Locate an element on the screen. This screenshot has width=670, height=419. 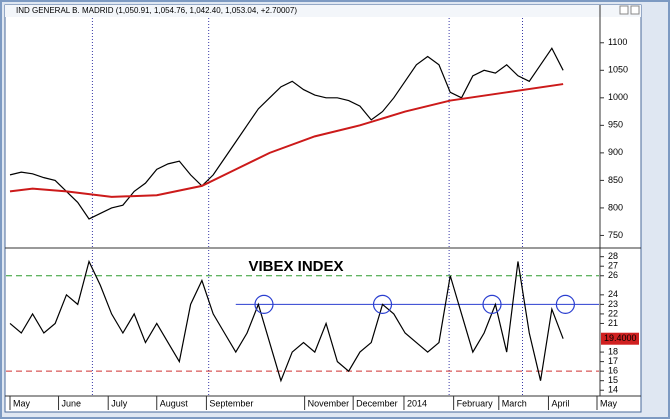
x-tick-label: February is located at coordinates (475, 403).